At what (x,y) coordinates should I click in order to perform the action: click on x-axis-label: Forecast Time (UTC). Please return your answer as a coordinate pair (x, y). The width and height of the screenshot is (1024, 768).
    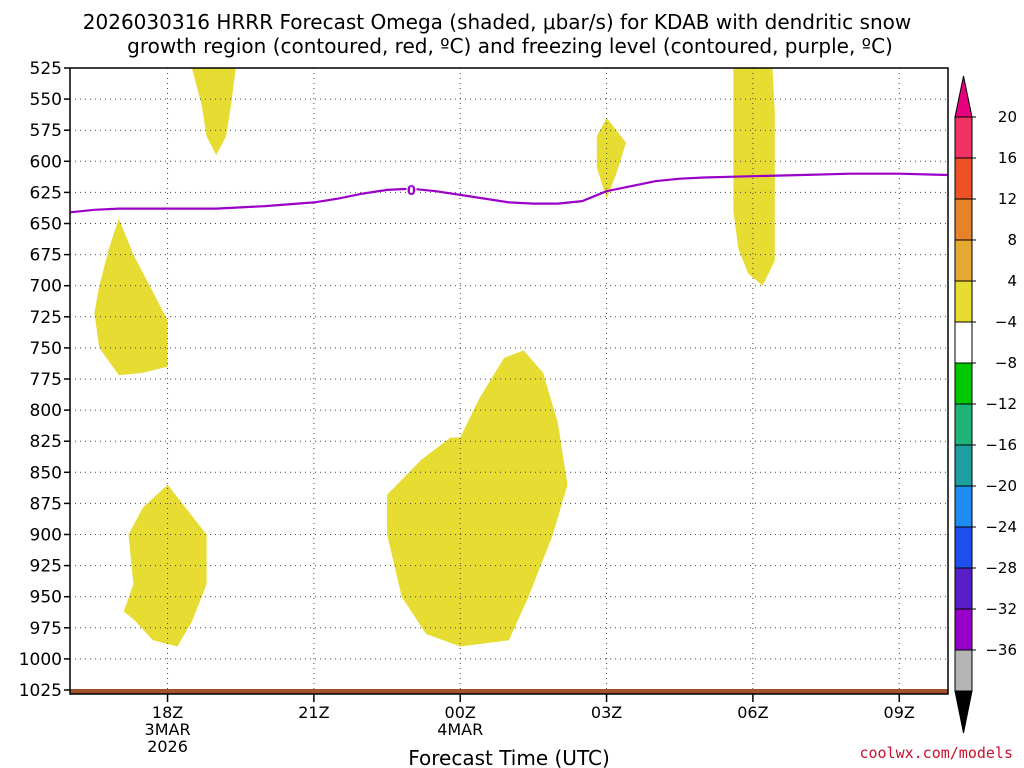
    Looking at the image, I should click on (509, 757).